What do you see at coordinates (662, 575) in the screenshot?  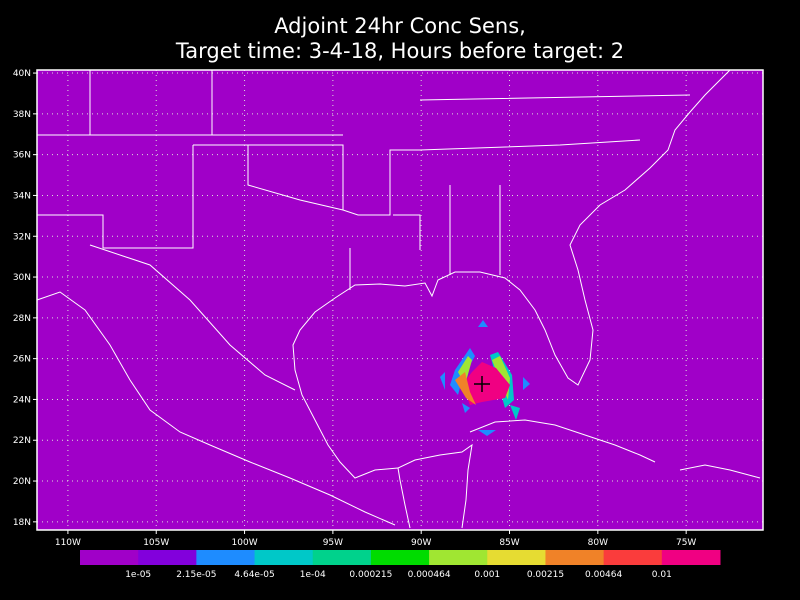 I see `colorbar-label: 0.01` at bounding box center [662, 575].